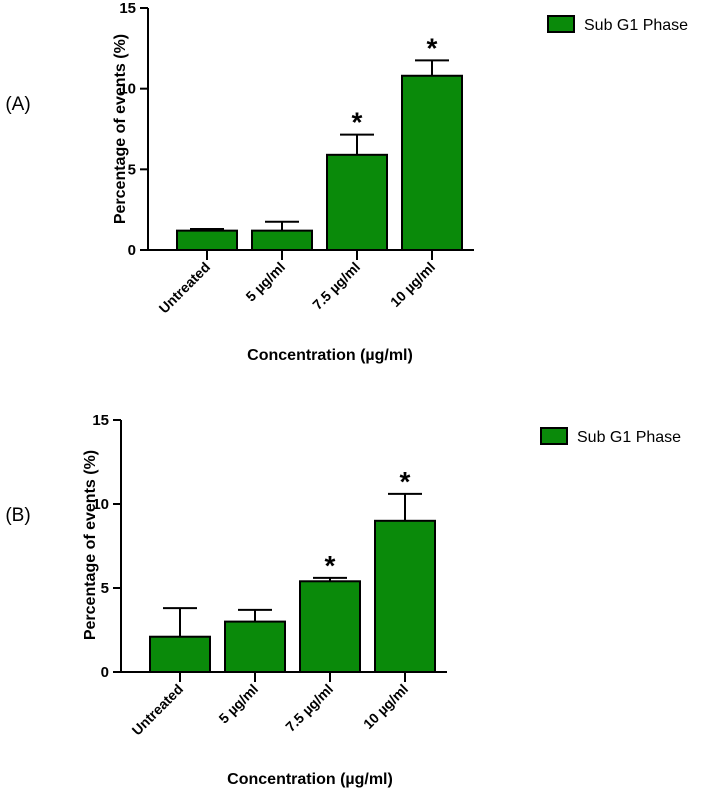 This screenshot has width=718, height=795. Describe the element at coordinates (17, 104) in the screenshot. I see `panel-label: (A)` at that location.